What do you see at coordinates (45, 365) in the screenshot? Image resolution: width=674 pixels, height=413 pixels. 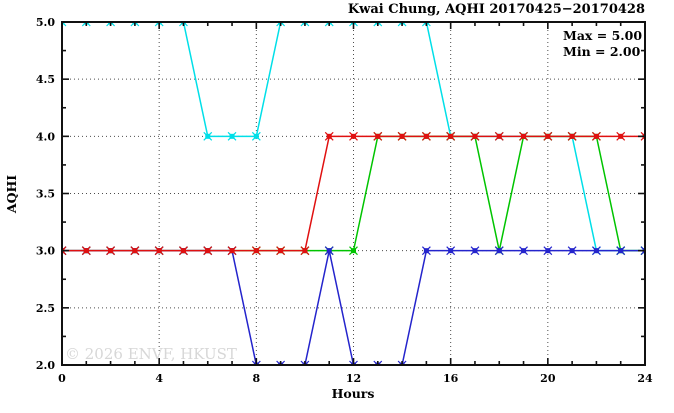 I see `y-tick-label: 2.0` at bounding box center [45, 365].